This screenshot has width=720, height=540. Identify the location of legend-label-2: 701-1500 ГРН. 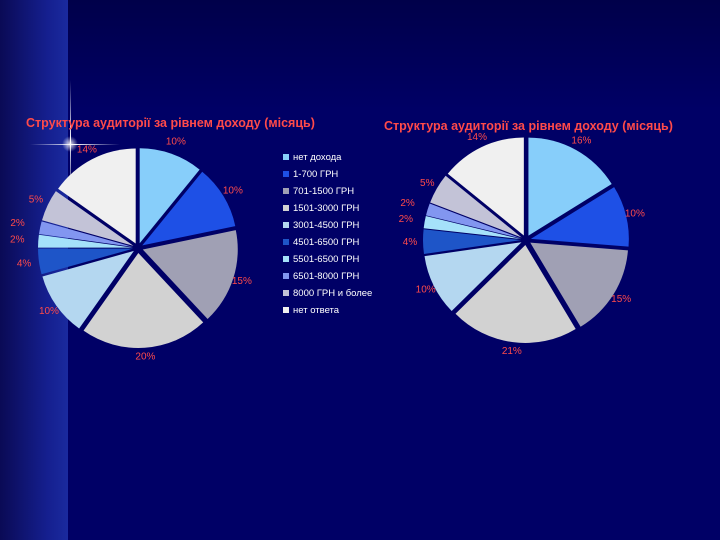
(323, 191).